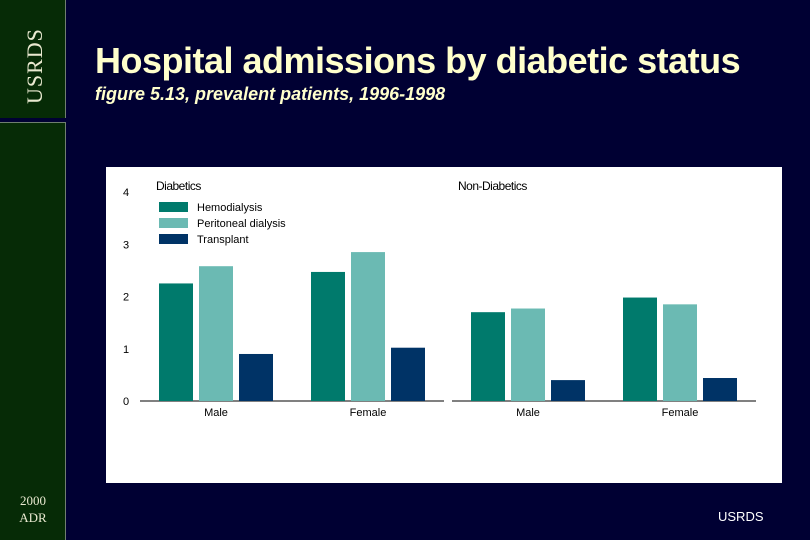  I want to click on sidebar-year: 2000, so click(33, 500).